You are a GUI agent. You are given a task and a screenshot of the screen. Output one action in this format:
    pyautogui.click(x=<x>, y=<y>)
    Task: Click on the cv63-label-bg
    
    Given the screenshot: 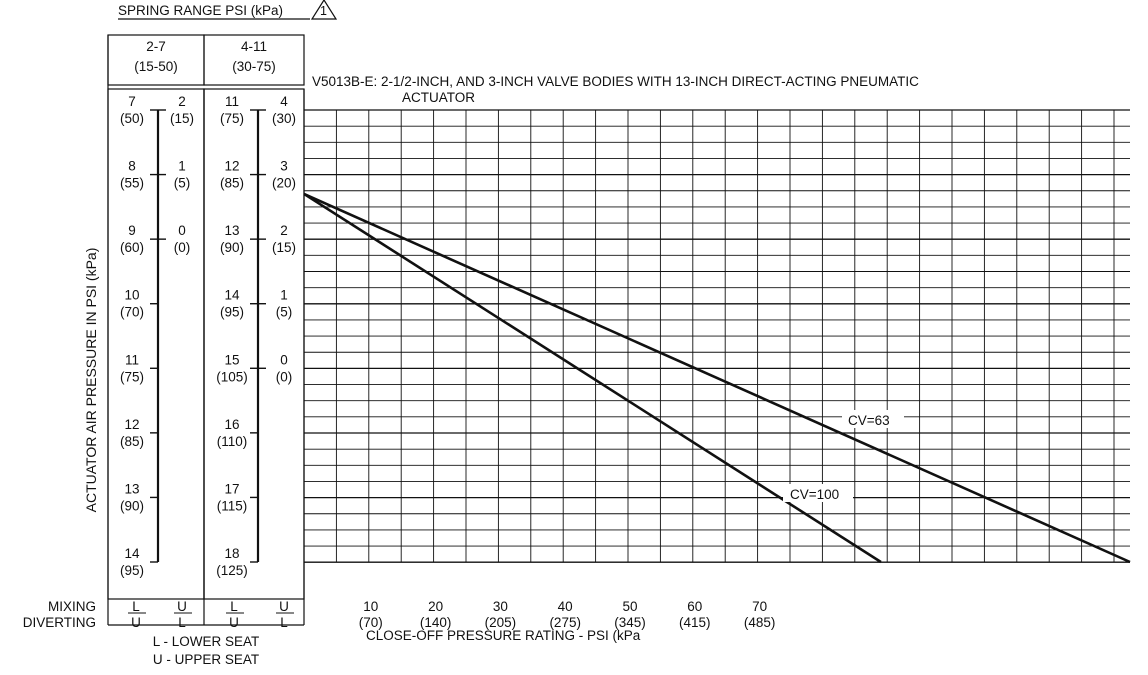 What is the action you would take?
    pyautogui.click(x=873, y=419)
    